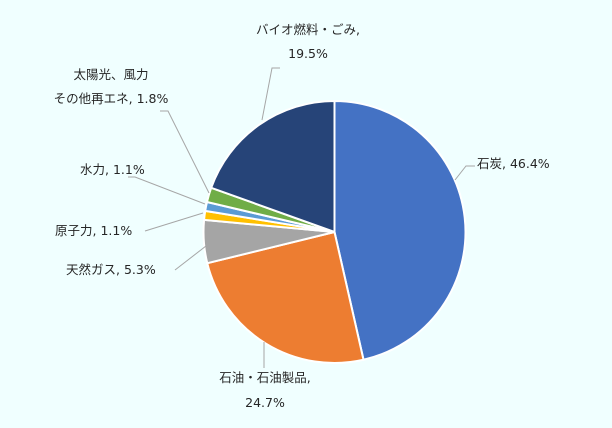 Image resolution: width=612 pixels, height=428 pixels. What do you see at coordinates (111, 269) in the screenshot?
I see `label-gas: 天然ガス, 5.3%` at bounding box center [111, 269].